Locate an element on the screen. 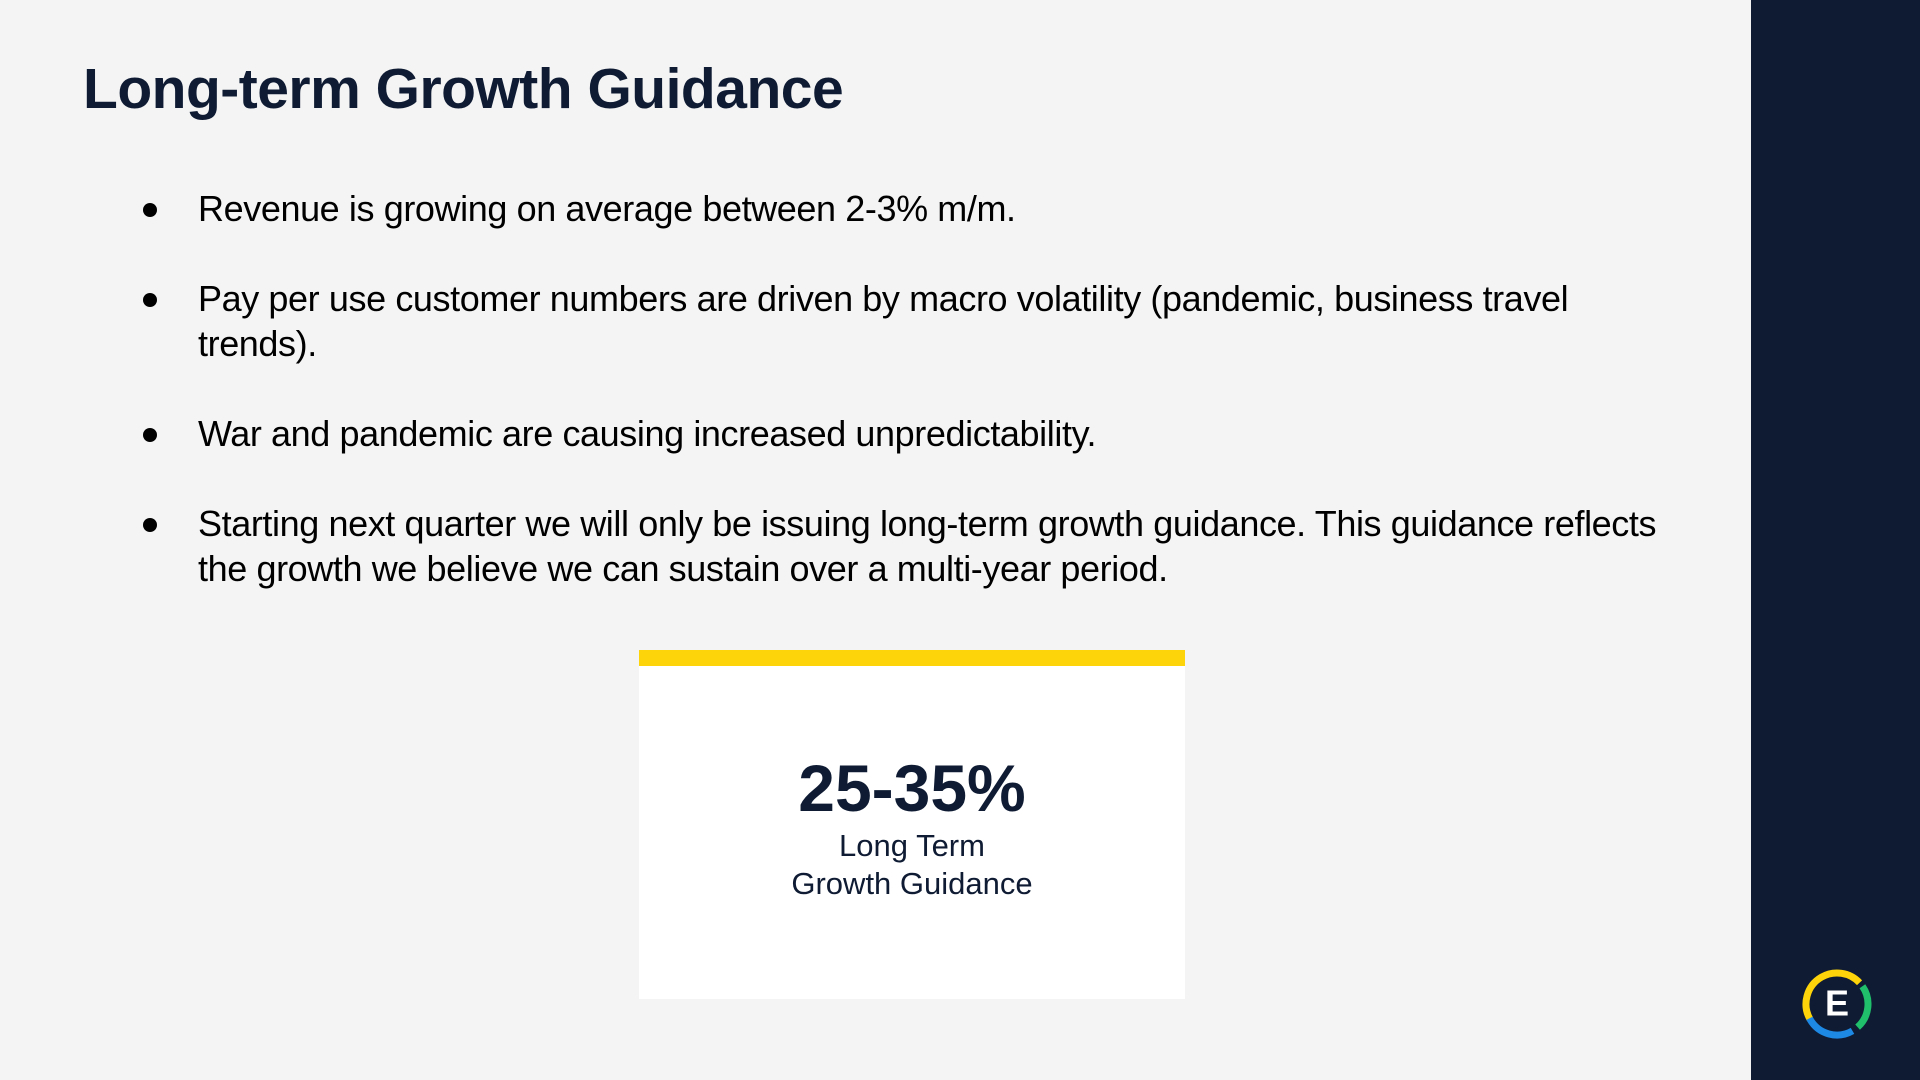 The image size is (1920, 1080). guidance-card: 25-35% Long Term Growth Guidance is located at coordinates (912, 824).